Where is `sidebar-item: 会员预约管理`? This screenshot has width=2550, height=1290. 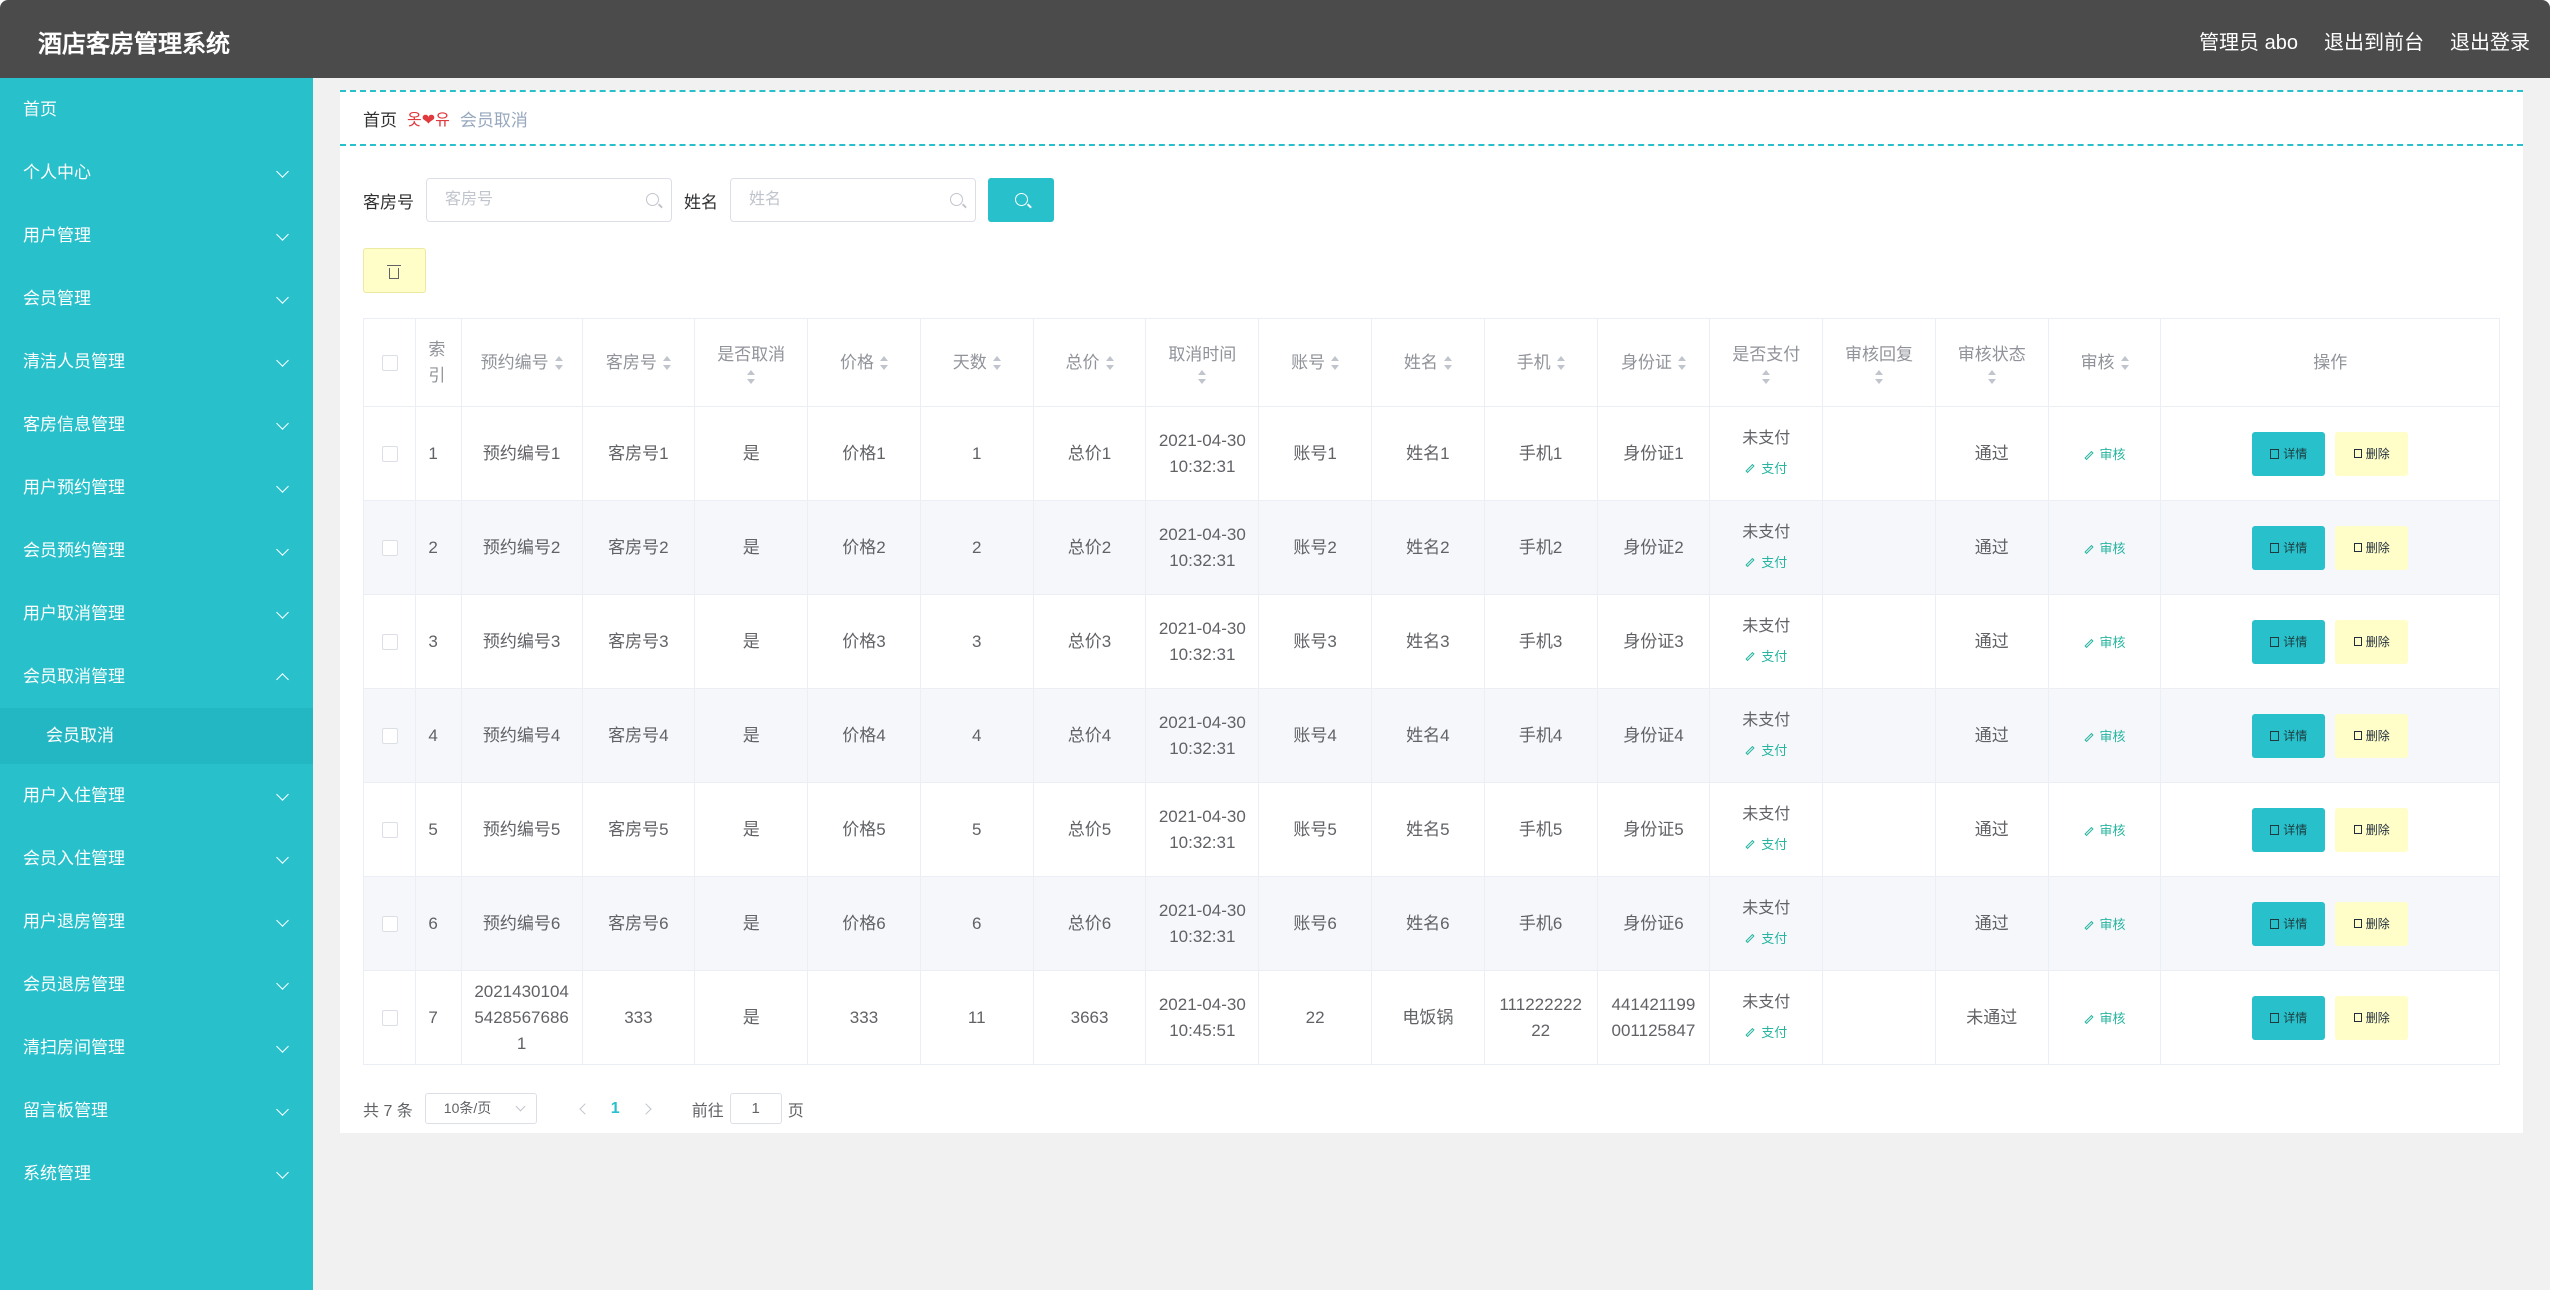 sidebar-item: 会员预约管理 is located at coordinates (156, 550).